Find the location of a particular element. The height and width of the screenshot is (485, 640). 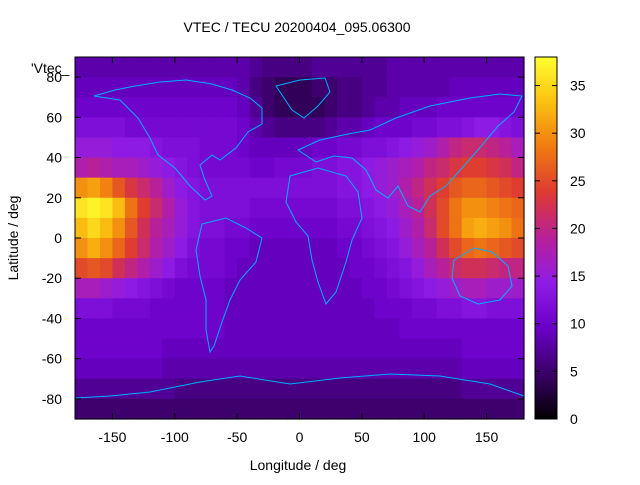

y-tick-label: -40 is located at coordinates (52, 318).